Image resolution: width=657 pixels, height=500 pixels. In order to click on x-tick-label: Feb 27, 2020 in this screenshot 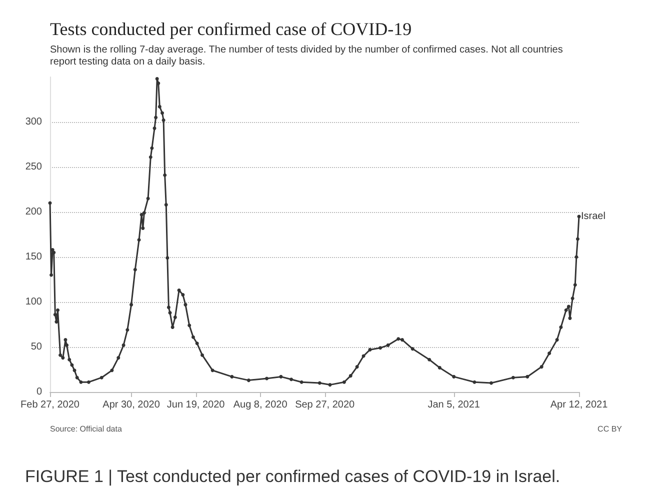, I will do `click(50, 405)`.